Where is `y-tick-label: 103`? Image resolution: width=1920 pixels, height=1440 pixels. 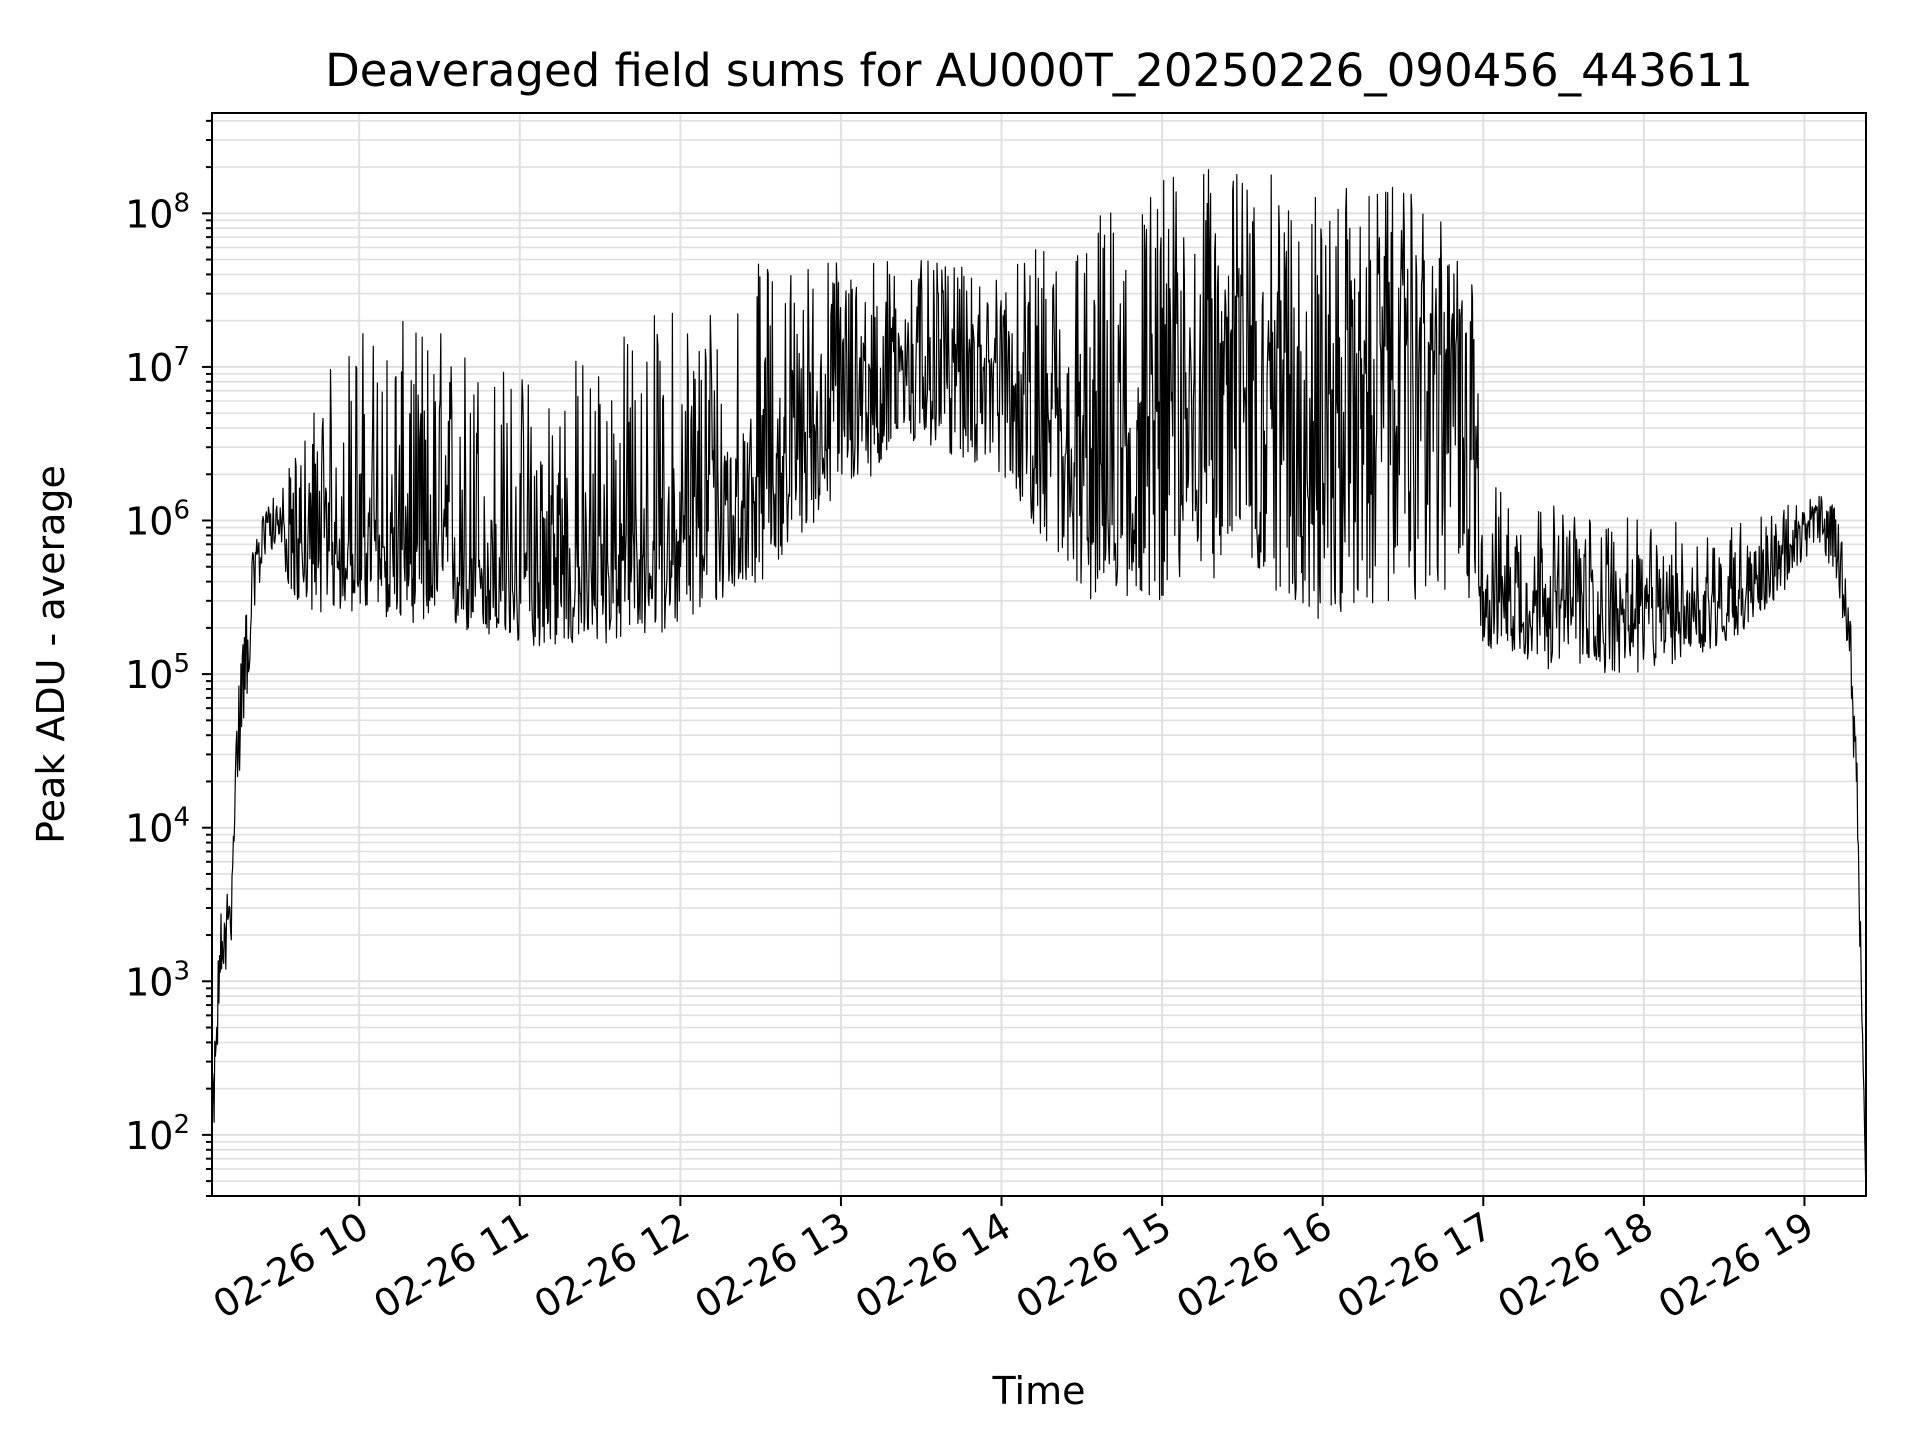
y-tick-label: 103 is located at coordinates (157, 980).